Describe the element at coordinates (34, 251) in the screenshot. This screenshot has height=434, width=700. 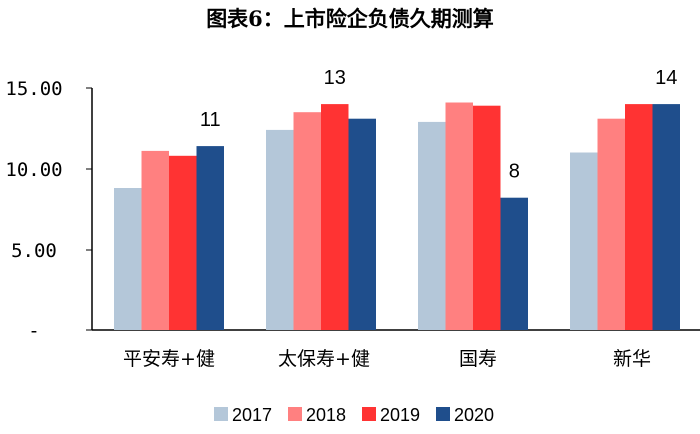
I see `y-tick-label: 5.00` at that location.